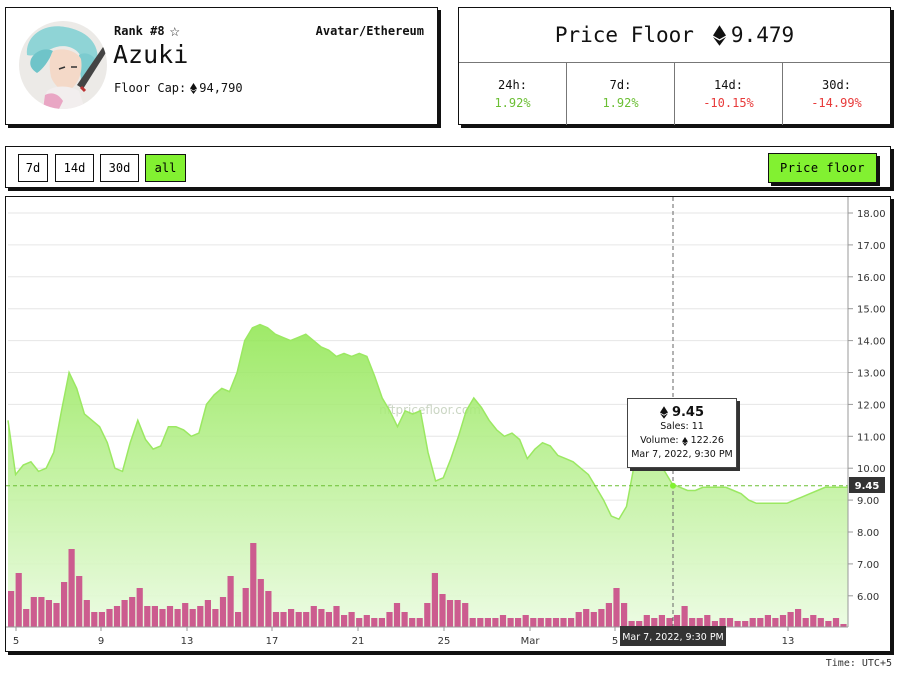 The image size is (900, 675). I want to click on floor-cap-value: 94,790, so click(221, 88).